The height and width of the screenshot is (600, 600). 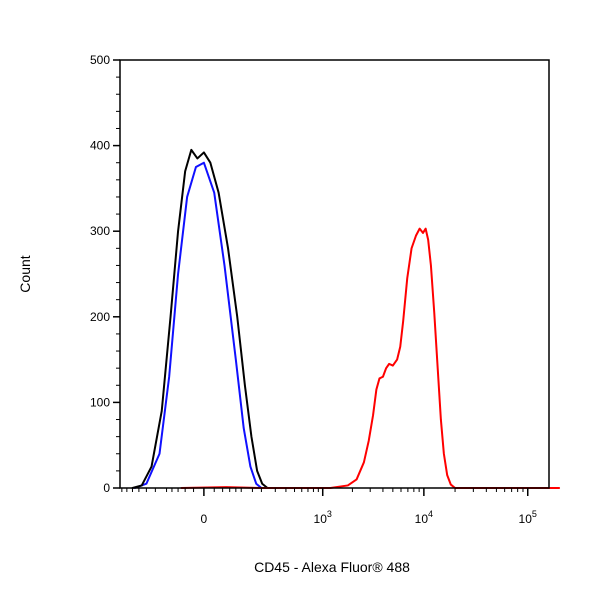 What do you see at coordinates (329, 507) in the screenshot?
I see `x-axis: 0 10³ 10⁴ 10⁵` at bounding box center [329, 507].